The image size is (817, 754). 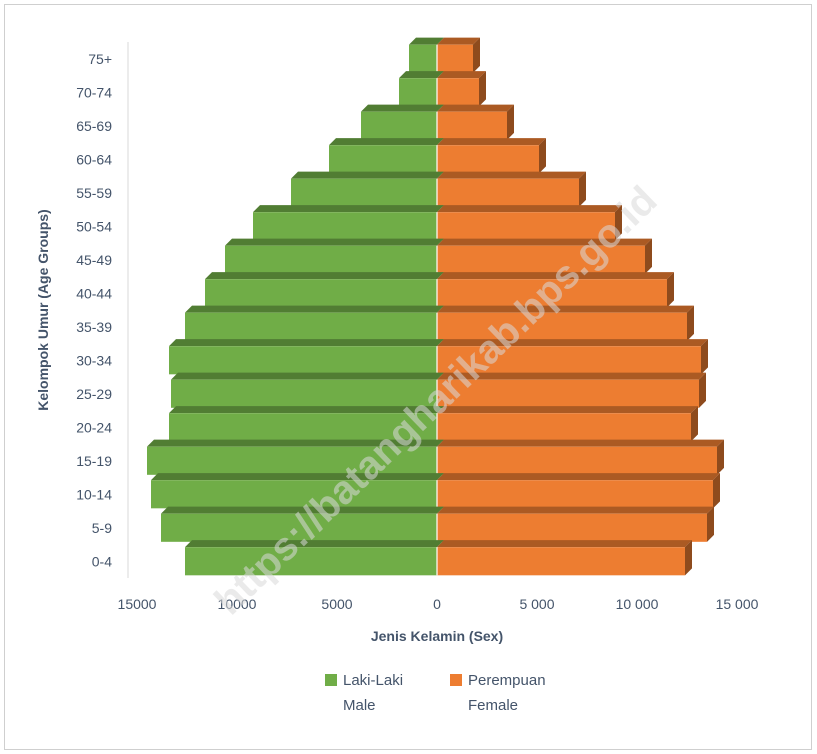 I want to click on y-tick-label: 55-59, so click(x=94, y=193).